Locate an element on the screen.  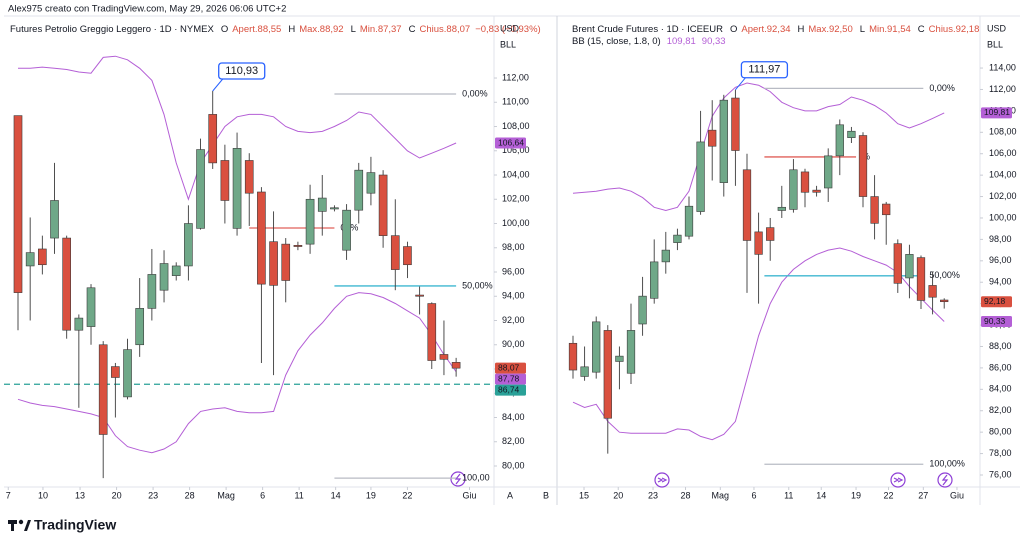
ohlc-value: Apert.88,55 is located at coordinates (256, 29).